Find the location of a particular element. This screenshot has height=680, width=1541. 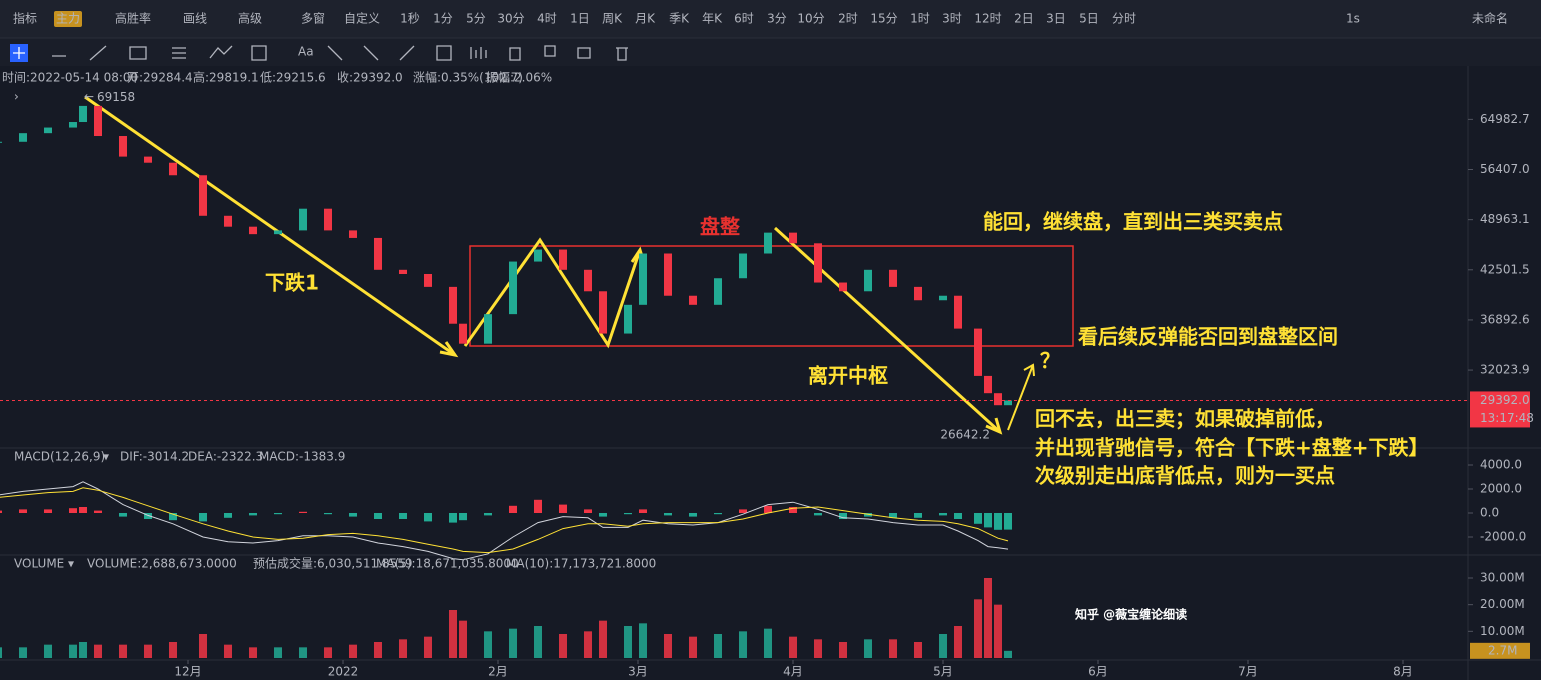

toolbar-item: 分时 is located at coordinates (1124, 19).